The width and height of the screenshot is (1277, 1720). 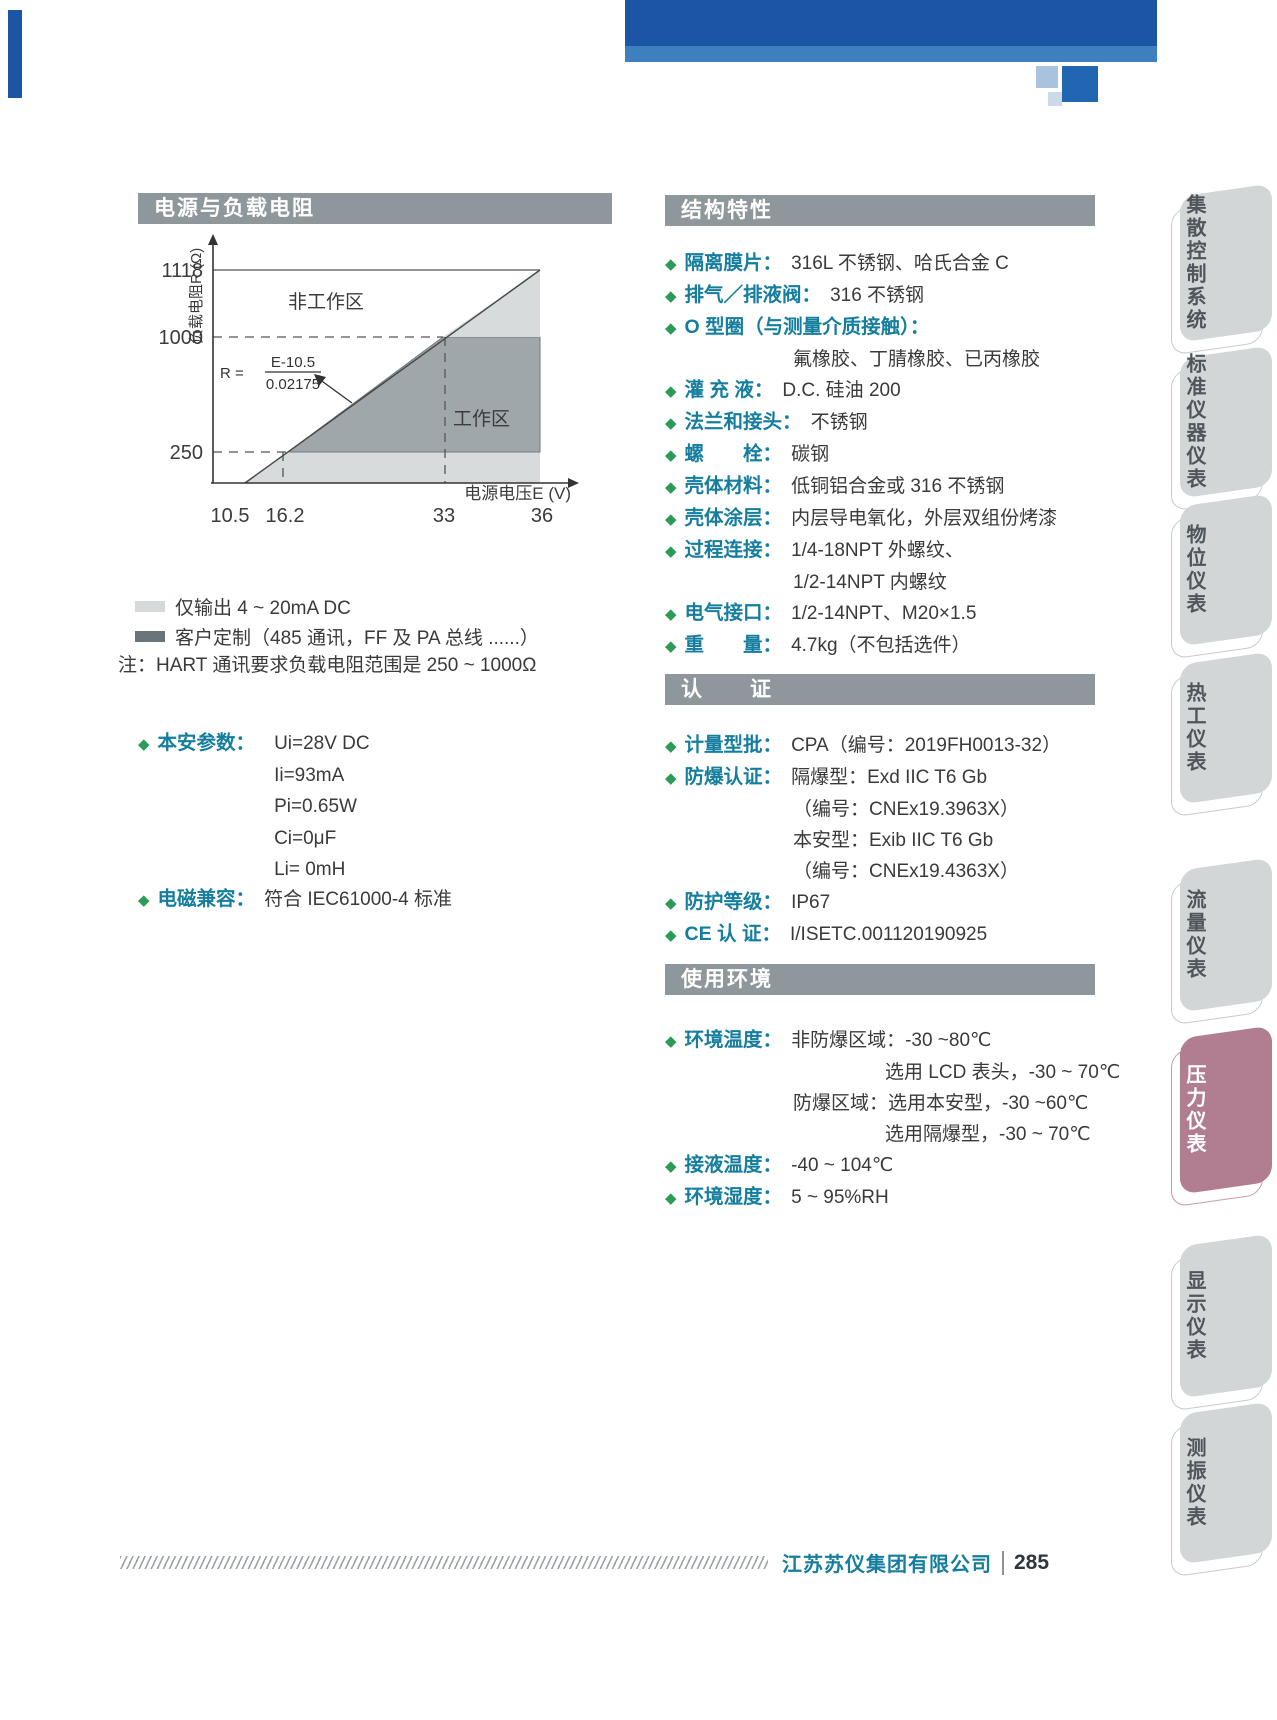 What do you see at coordinates (840, 1197) in the screenshot?
I see `spec-value: 5 ~ 95%RH` at bounding box center [840, 1197].